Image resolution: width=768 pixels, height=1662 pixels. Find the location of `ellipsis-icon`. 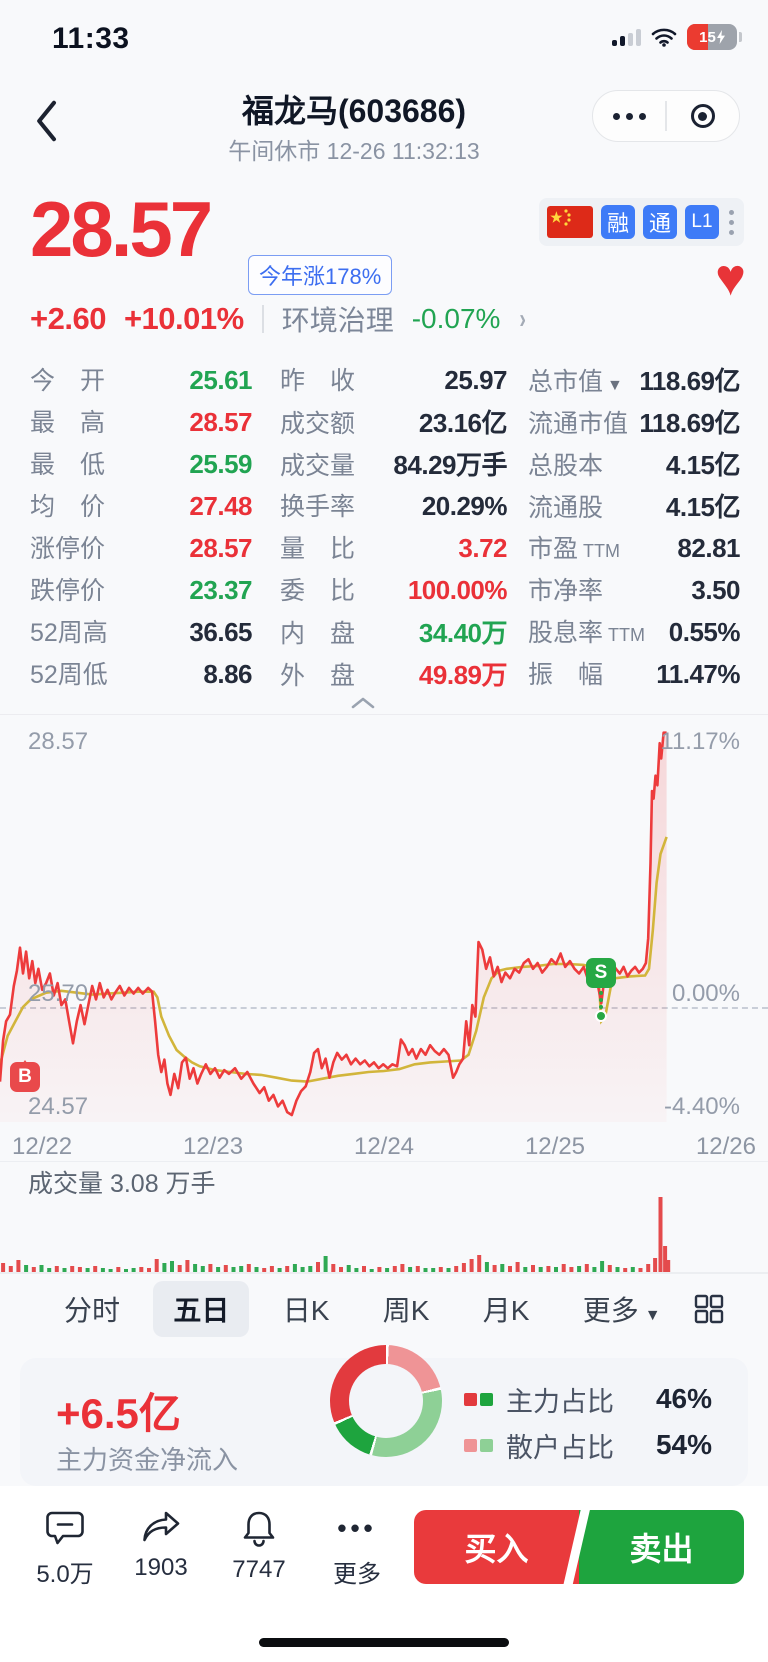

ellipsis-icon is located at coordinates (629, 116).